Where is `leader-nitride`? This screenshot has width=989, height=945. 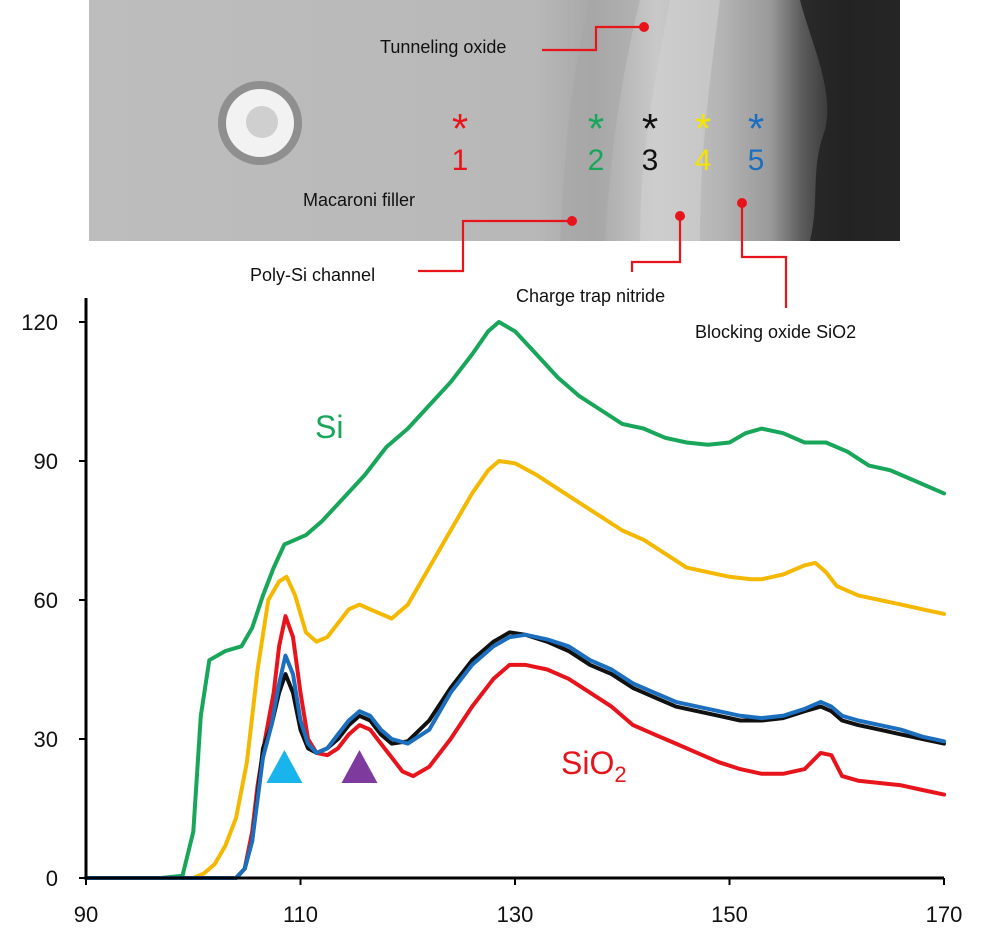
leader-nitride is located at coordinates (656, 244).